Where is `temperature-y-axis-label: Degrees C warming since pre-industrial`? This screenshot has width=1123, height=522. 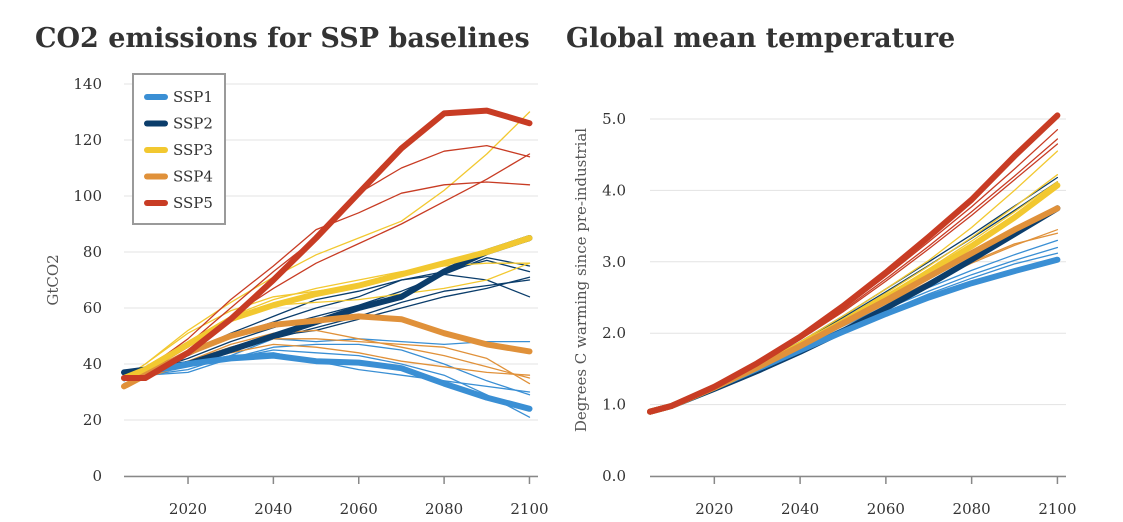
temperature-y-axis-label: Degrees C warming since pre-industrial is located at coordinates (581, 280).